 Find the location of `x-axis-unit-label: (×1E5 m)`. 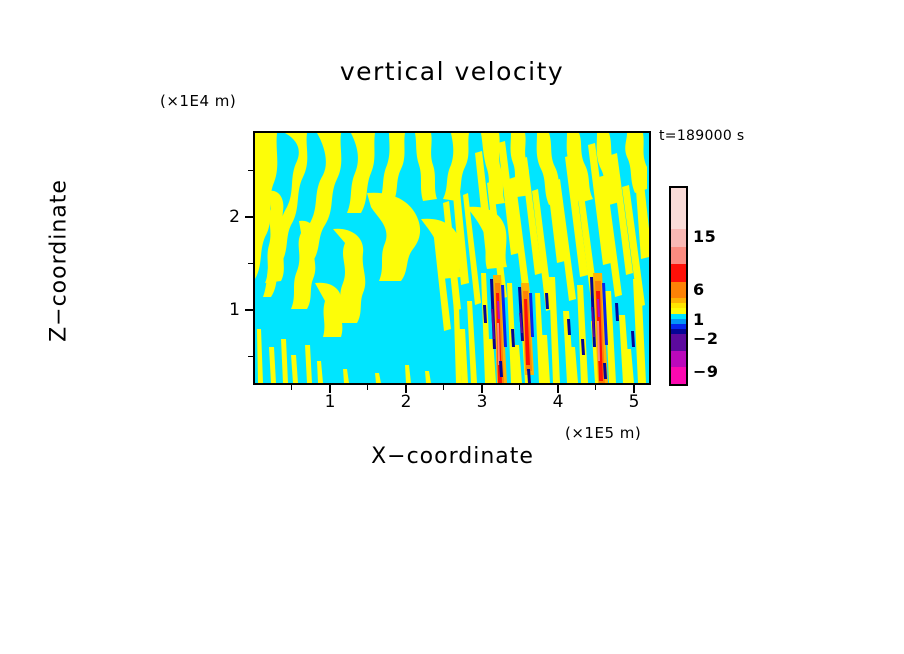

x-axis-unit-label: (×1E5 m) is located at coordinates (603, 433).